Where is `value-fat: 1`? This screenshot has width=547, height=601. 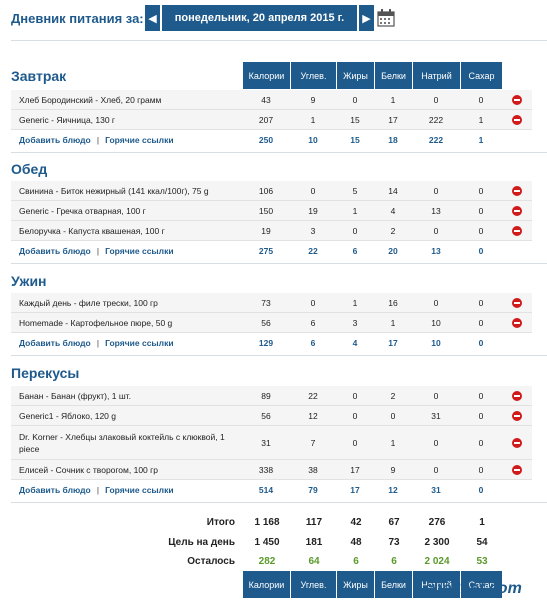
value-fat: 1 is located at coordinates (355, 210).